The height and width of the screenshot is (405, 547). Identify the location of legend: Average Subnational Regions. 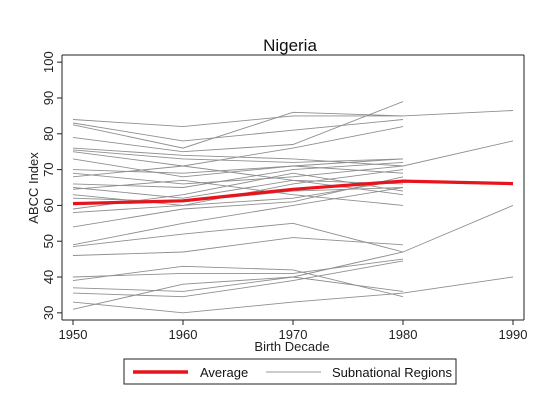
(290, 371).